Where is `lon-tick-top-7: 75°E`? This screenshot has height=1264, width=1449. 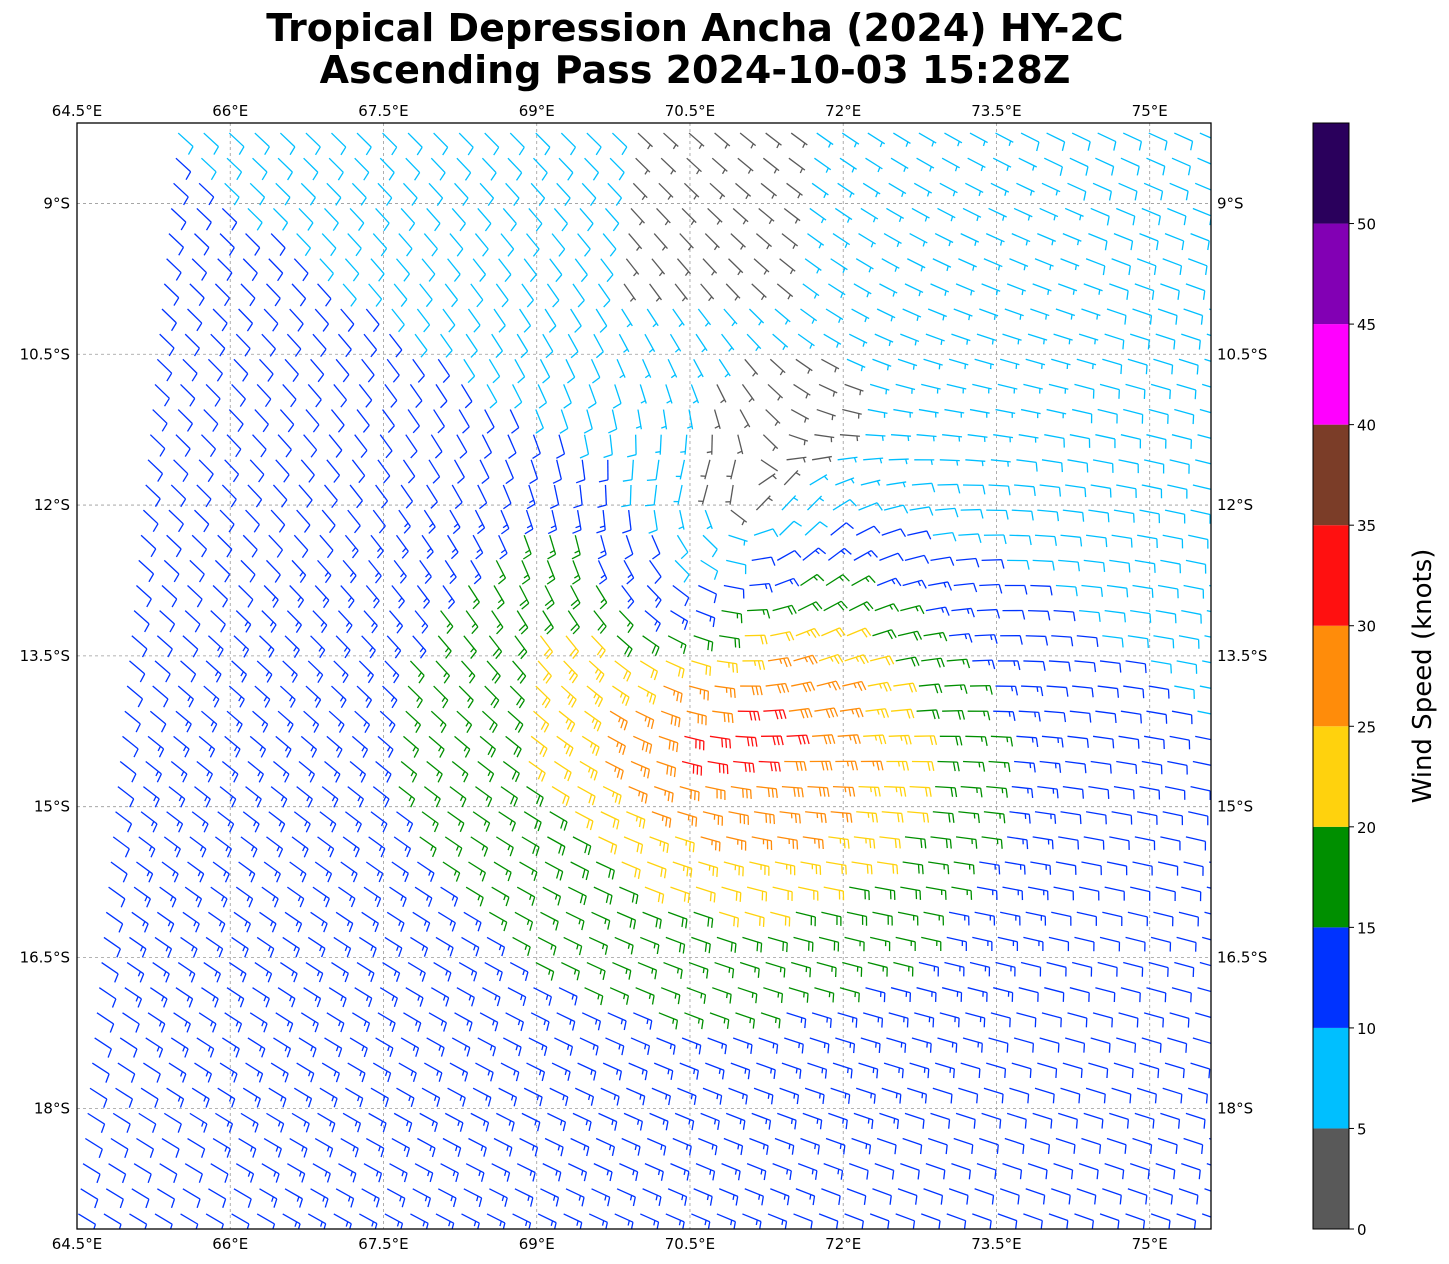 lon-tick-top-7: 75°E is located at coordinates (1150, 111).